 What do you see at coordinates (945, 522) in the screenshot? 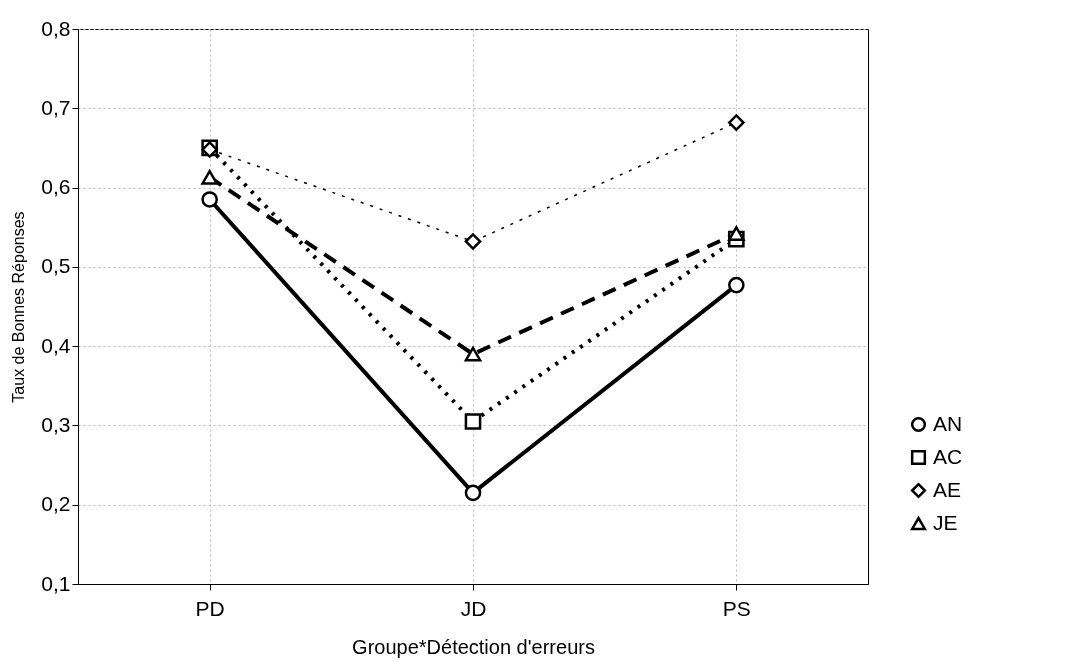
I see `legend-label: JE` at bounding box center [945, 522].